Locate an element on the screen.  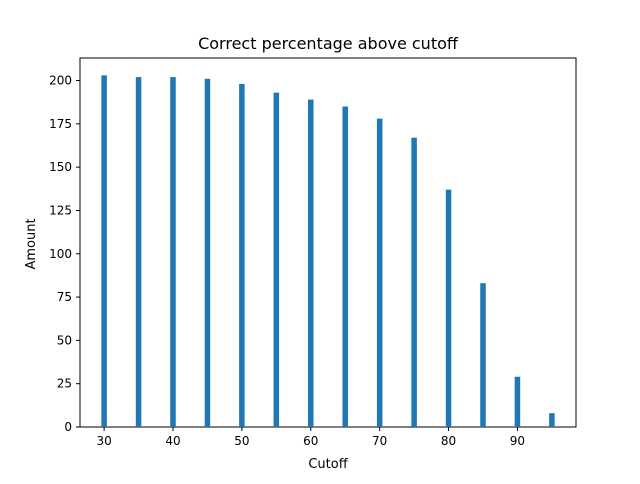
x-tick-label: 30 is located at coordinates (103, 441).